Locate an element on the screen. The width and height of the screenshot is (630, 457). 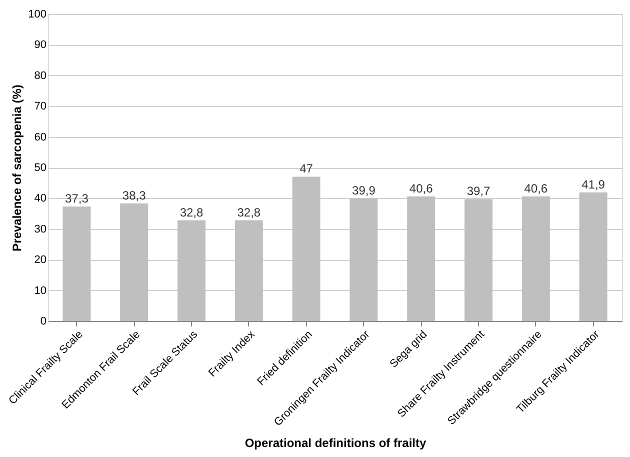
y-tick-label: 70 is located at coordinates (40, 106).